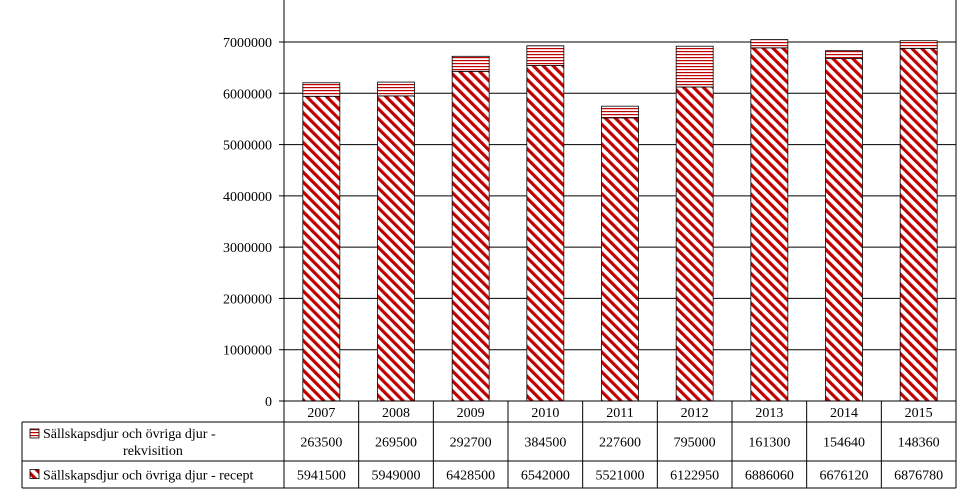  What do you see at coordinates (620, 112) in the screenshot?
I see `bar-segment-rekvisition-2011` at bounding box center [620, 112].